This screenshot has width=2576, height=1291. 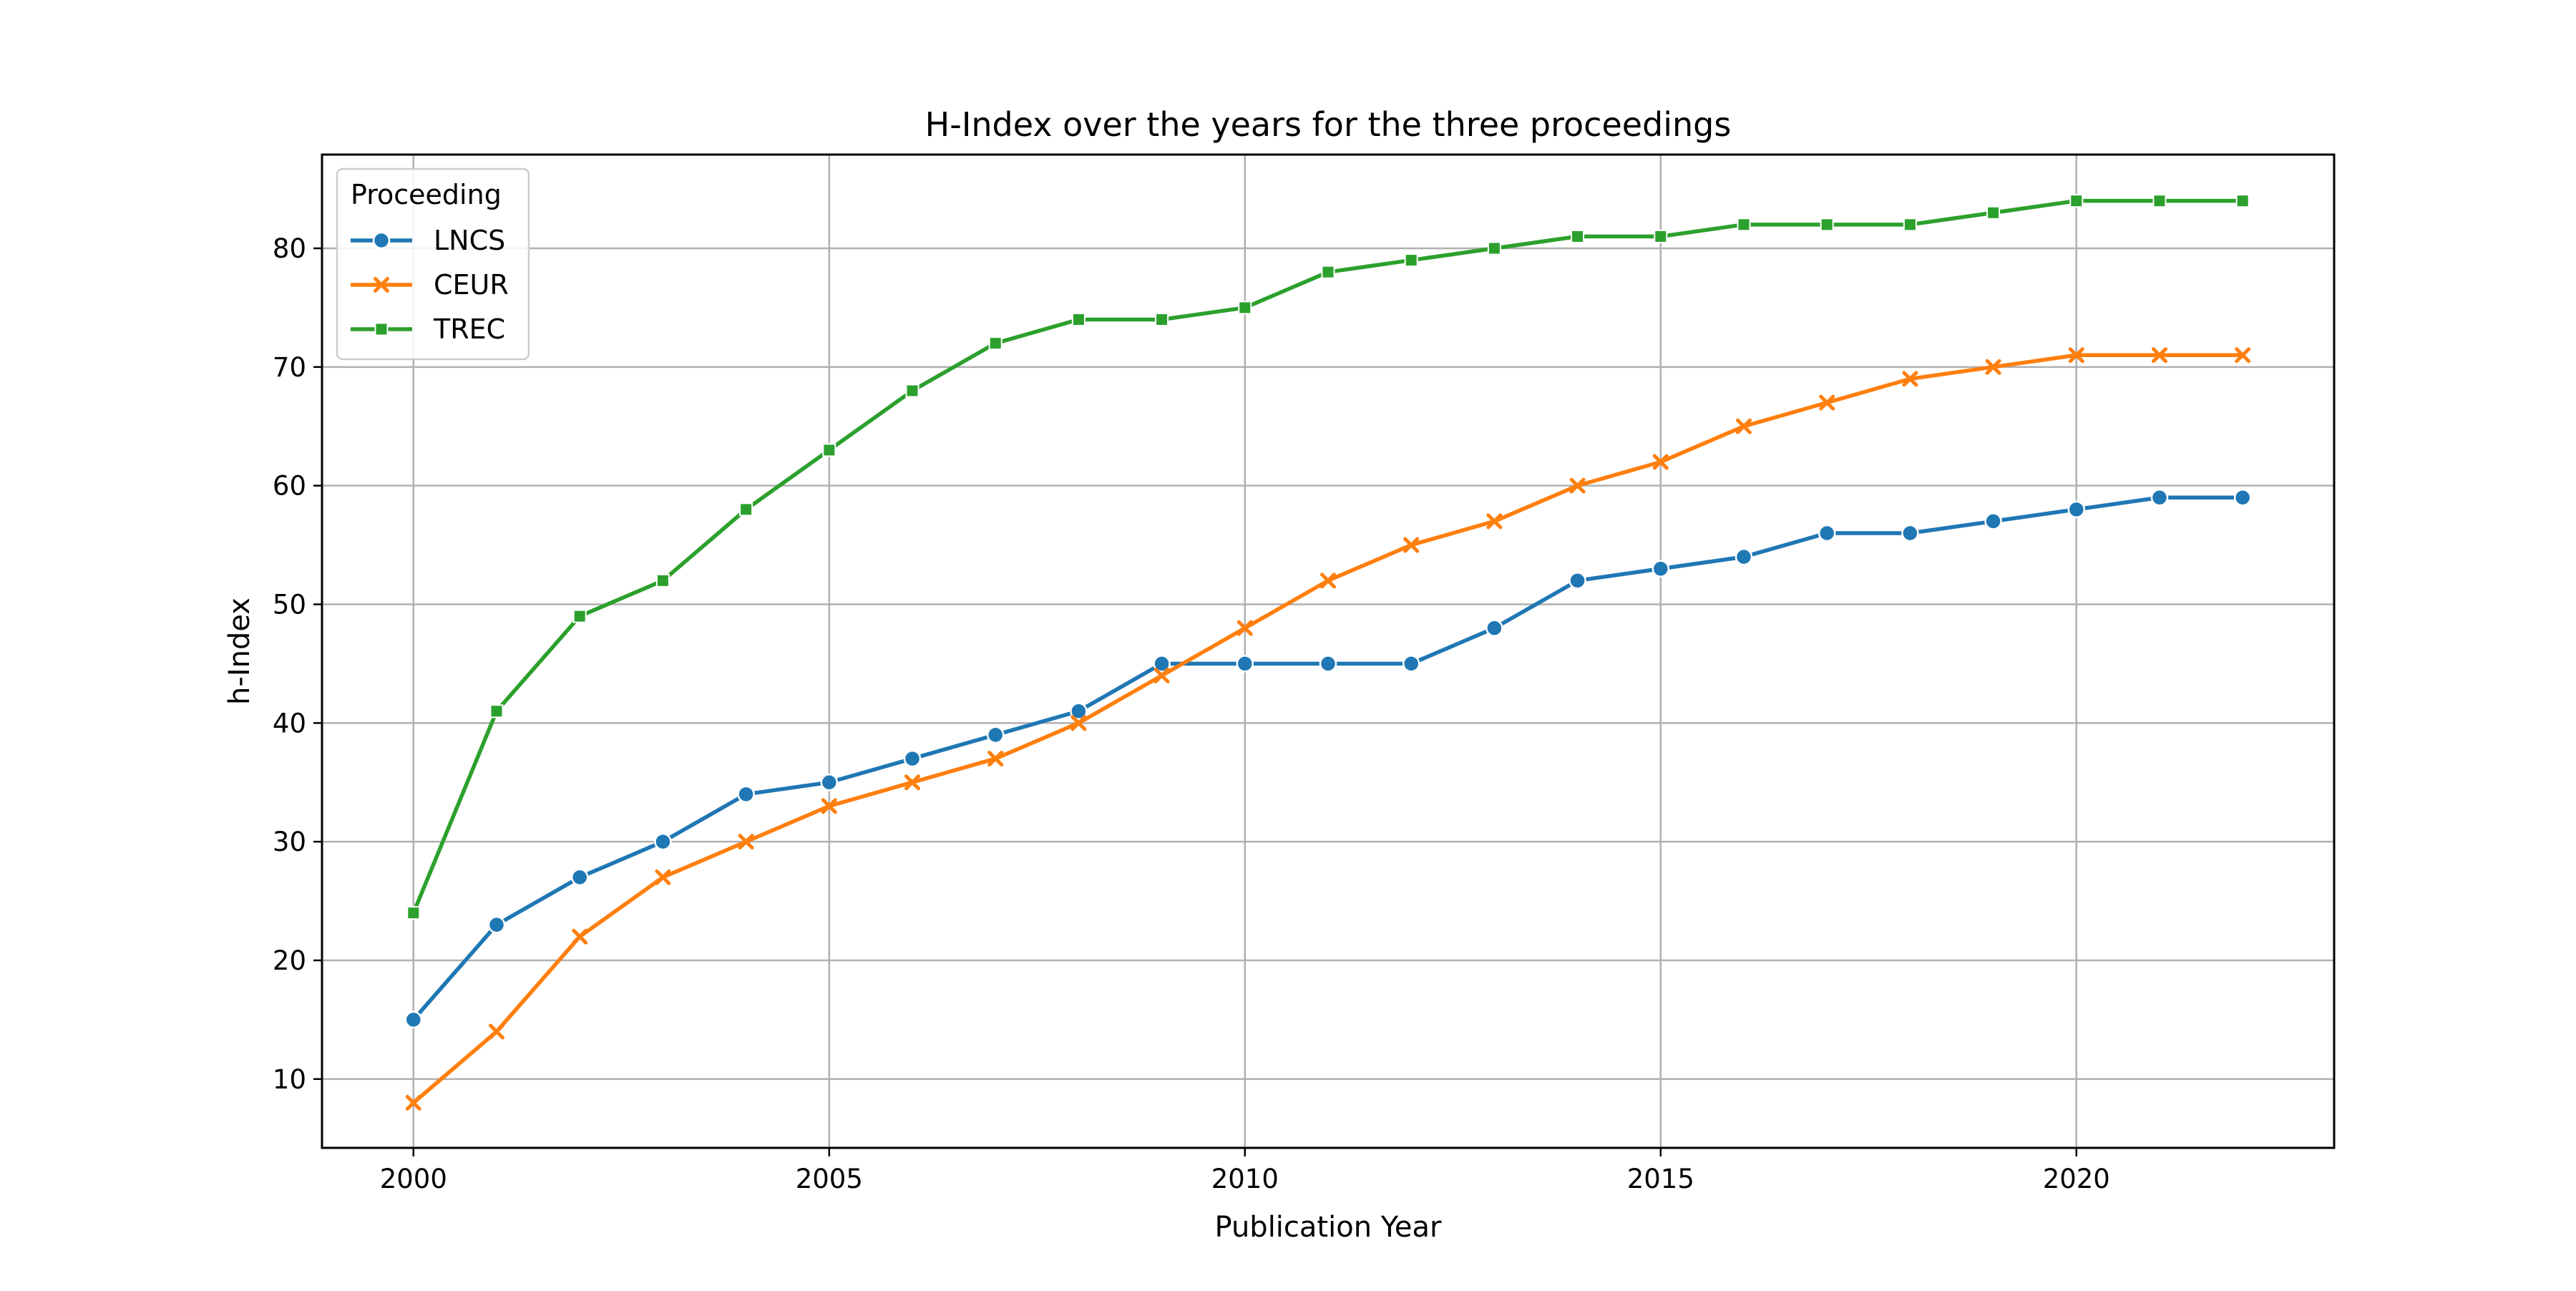 I want to click on legend-label-trec: TREC, so click(x=469, y=329).